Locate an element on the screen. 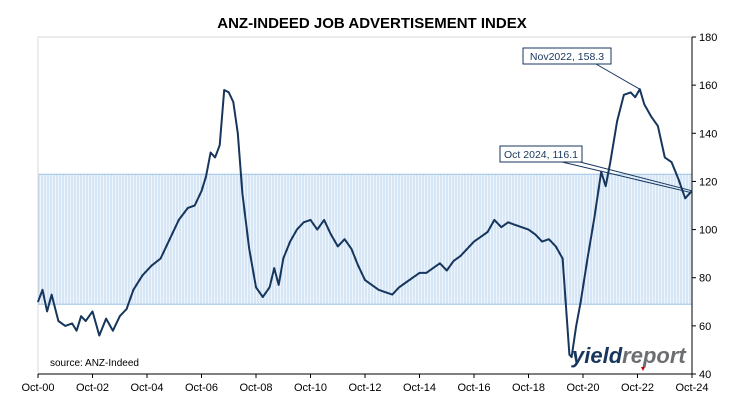 The height and width of the screenshot is (400, 730). y-tick-label: 140 is located at coordinates (708, 134).